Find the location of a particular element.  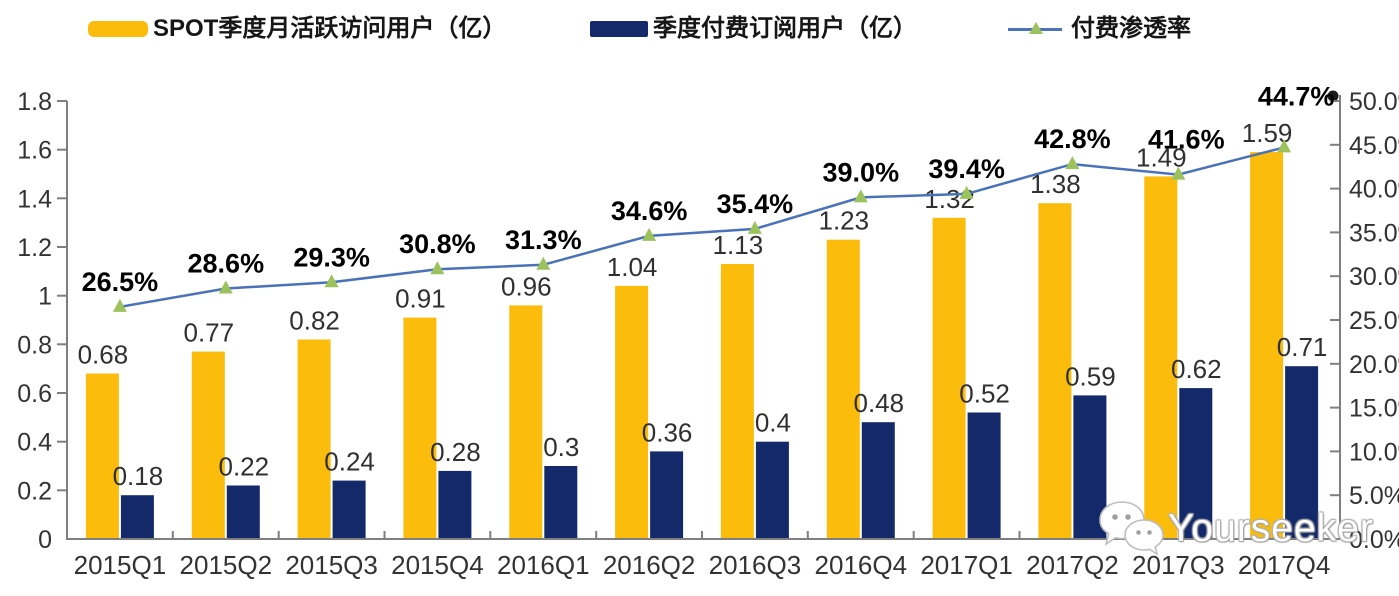

bar-value-label-subscribers: 0.71 is located at coordinates (1302, 347).